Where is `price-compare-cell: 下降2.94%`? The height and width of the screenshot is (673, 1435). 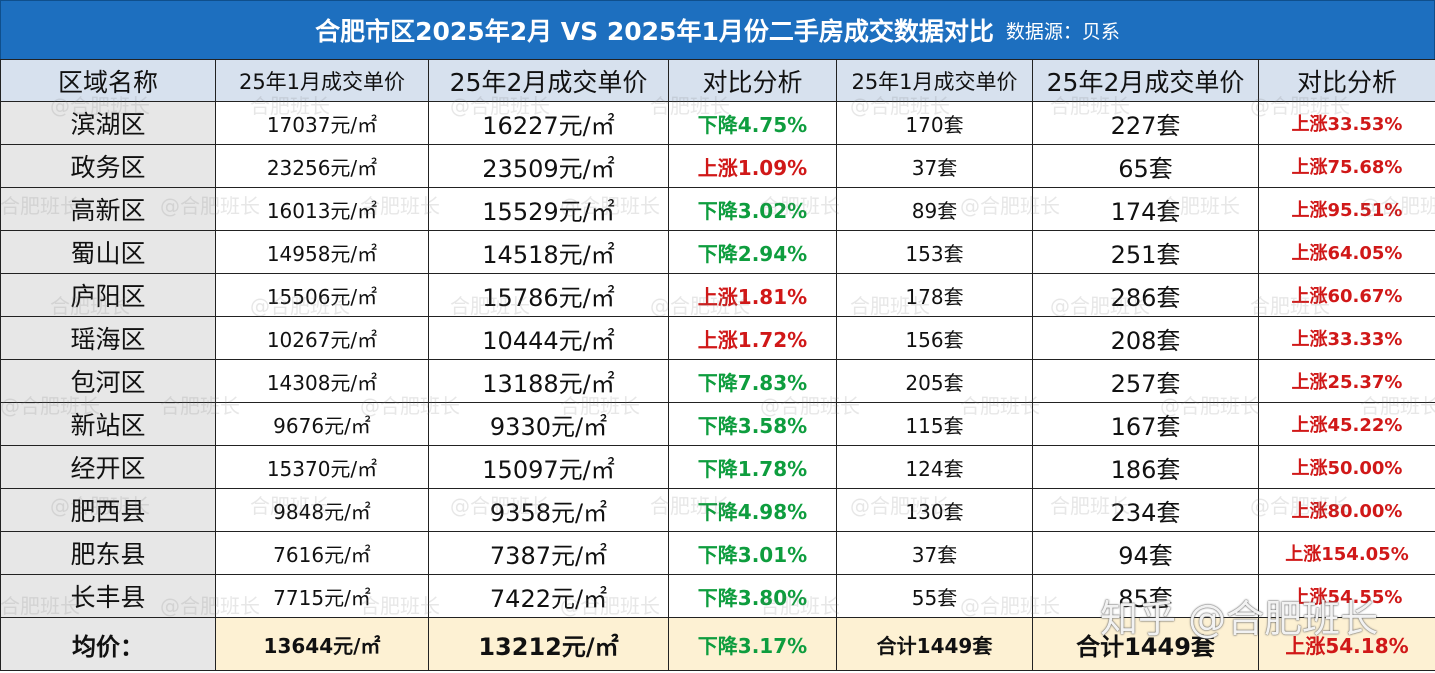 price-compare-cell: 下降2.94% is located at coordinates (752, 252).